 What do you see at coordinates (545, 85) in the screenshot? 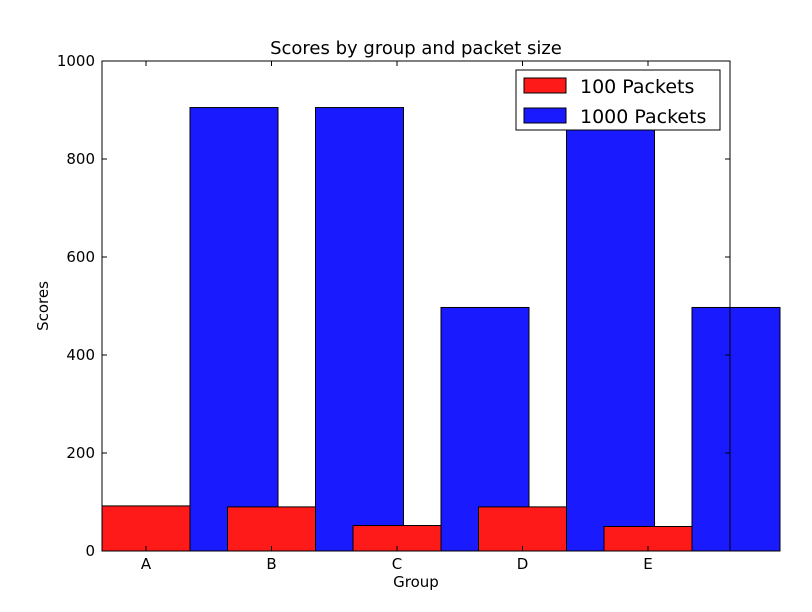
I see `legend-swatch-100-packets` at bounding box center [545, 85].